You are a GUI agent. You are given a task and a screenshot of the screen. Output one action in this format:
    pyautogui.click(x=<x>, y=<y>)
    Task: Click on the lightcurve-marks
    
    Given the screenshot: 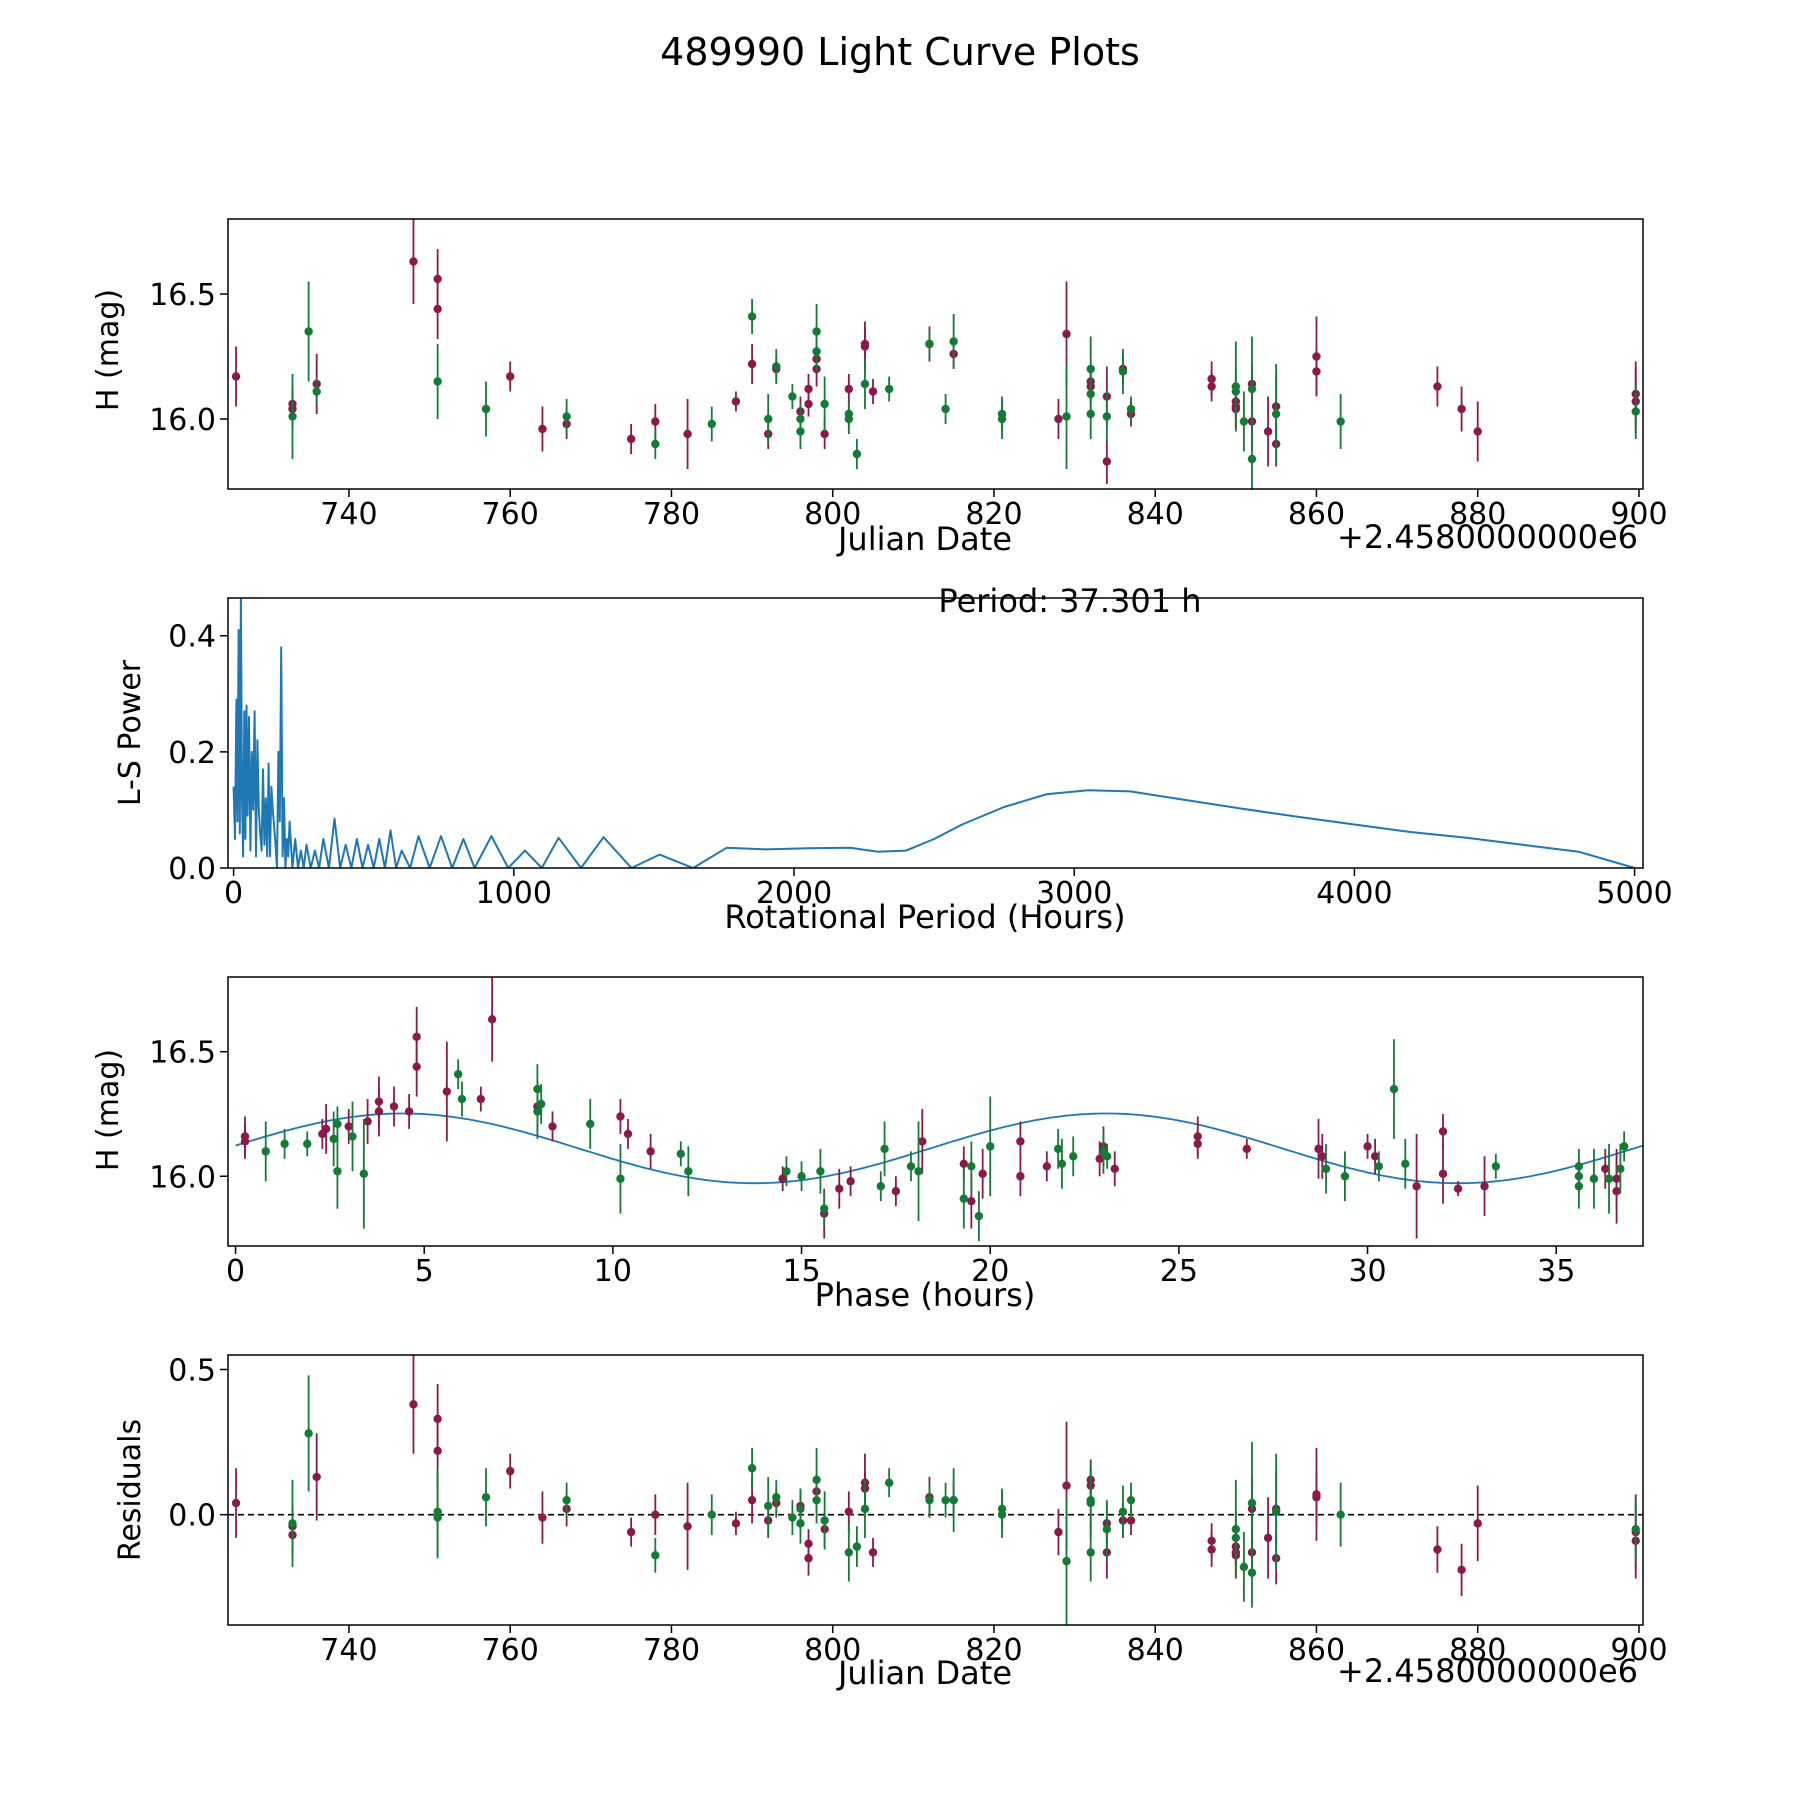 What is the action you would take?
    pyautogui.click(x=935, y=354)
    